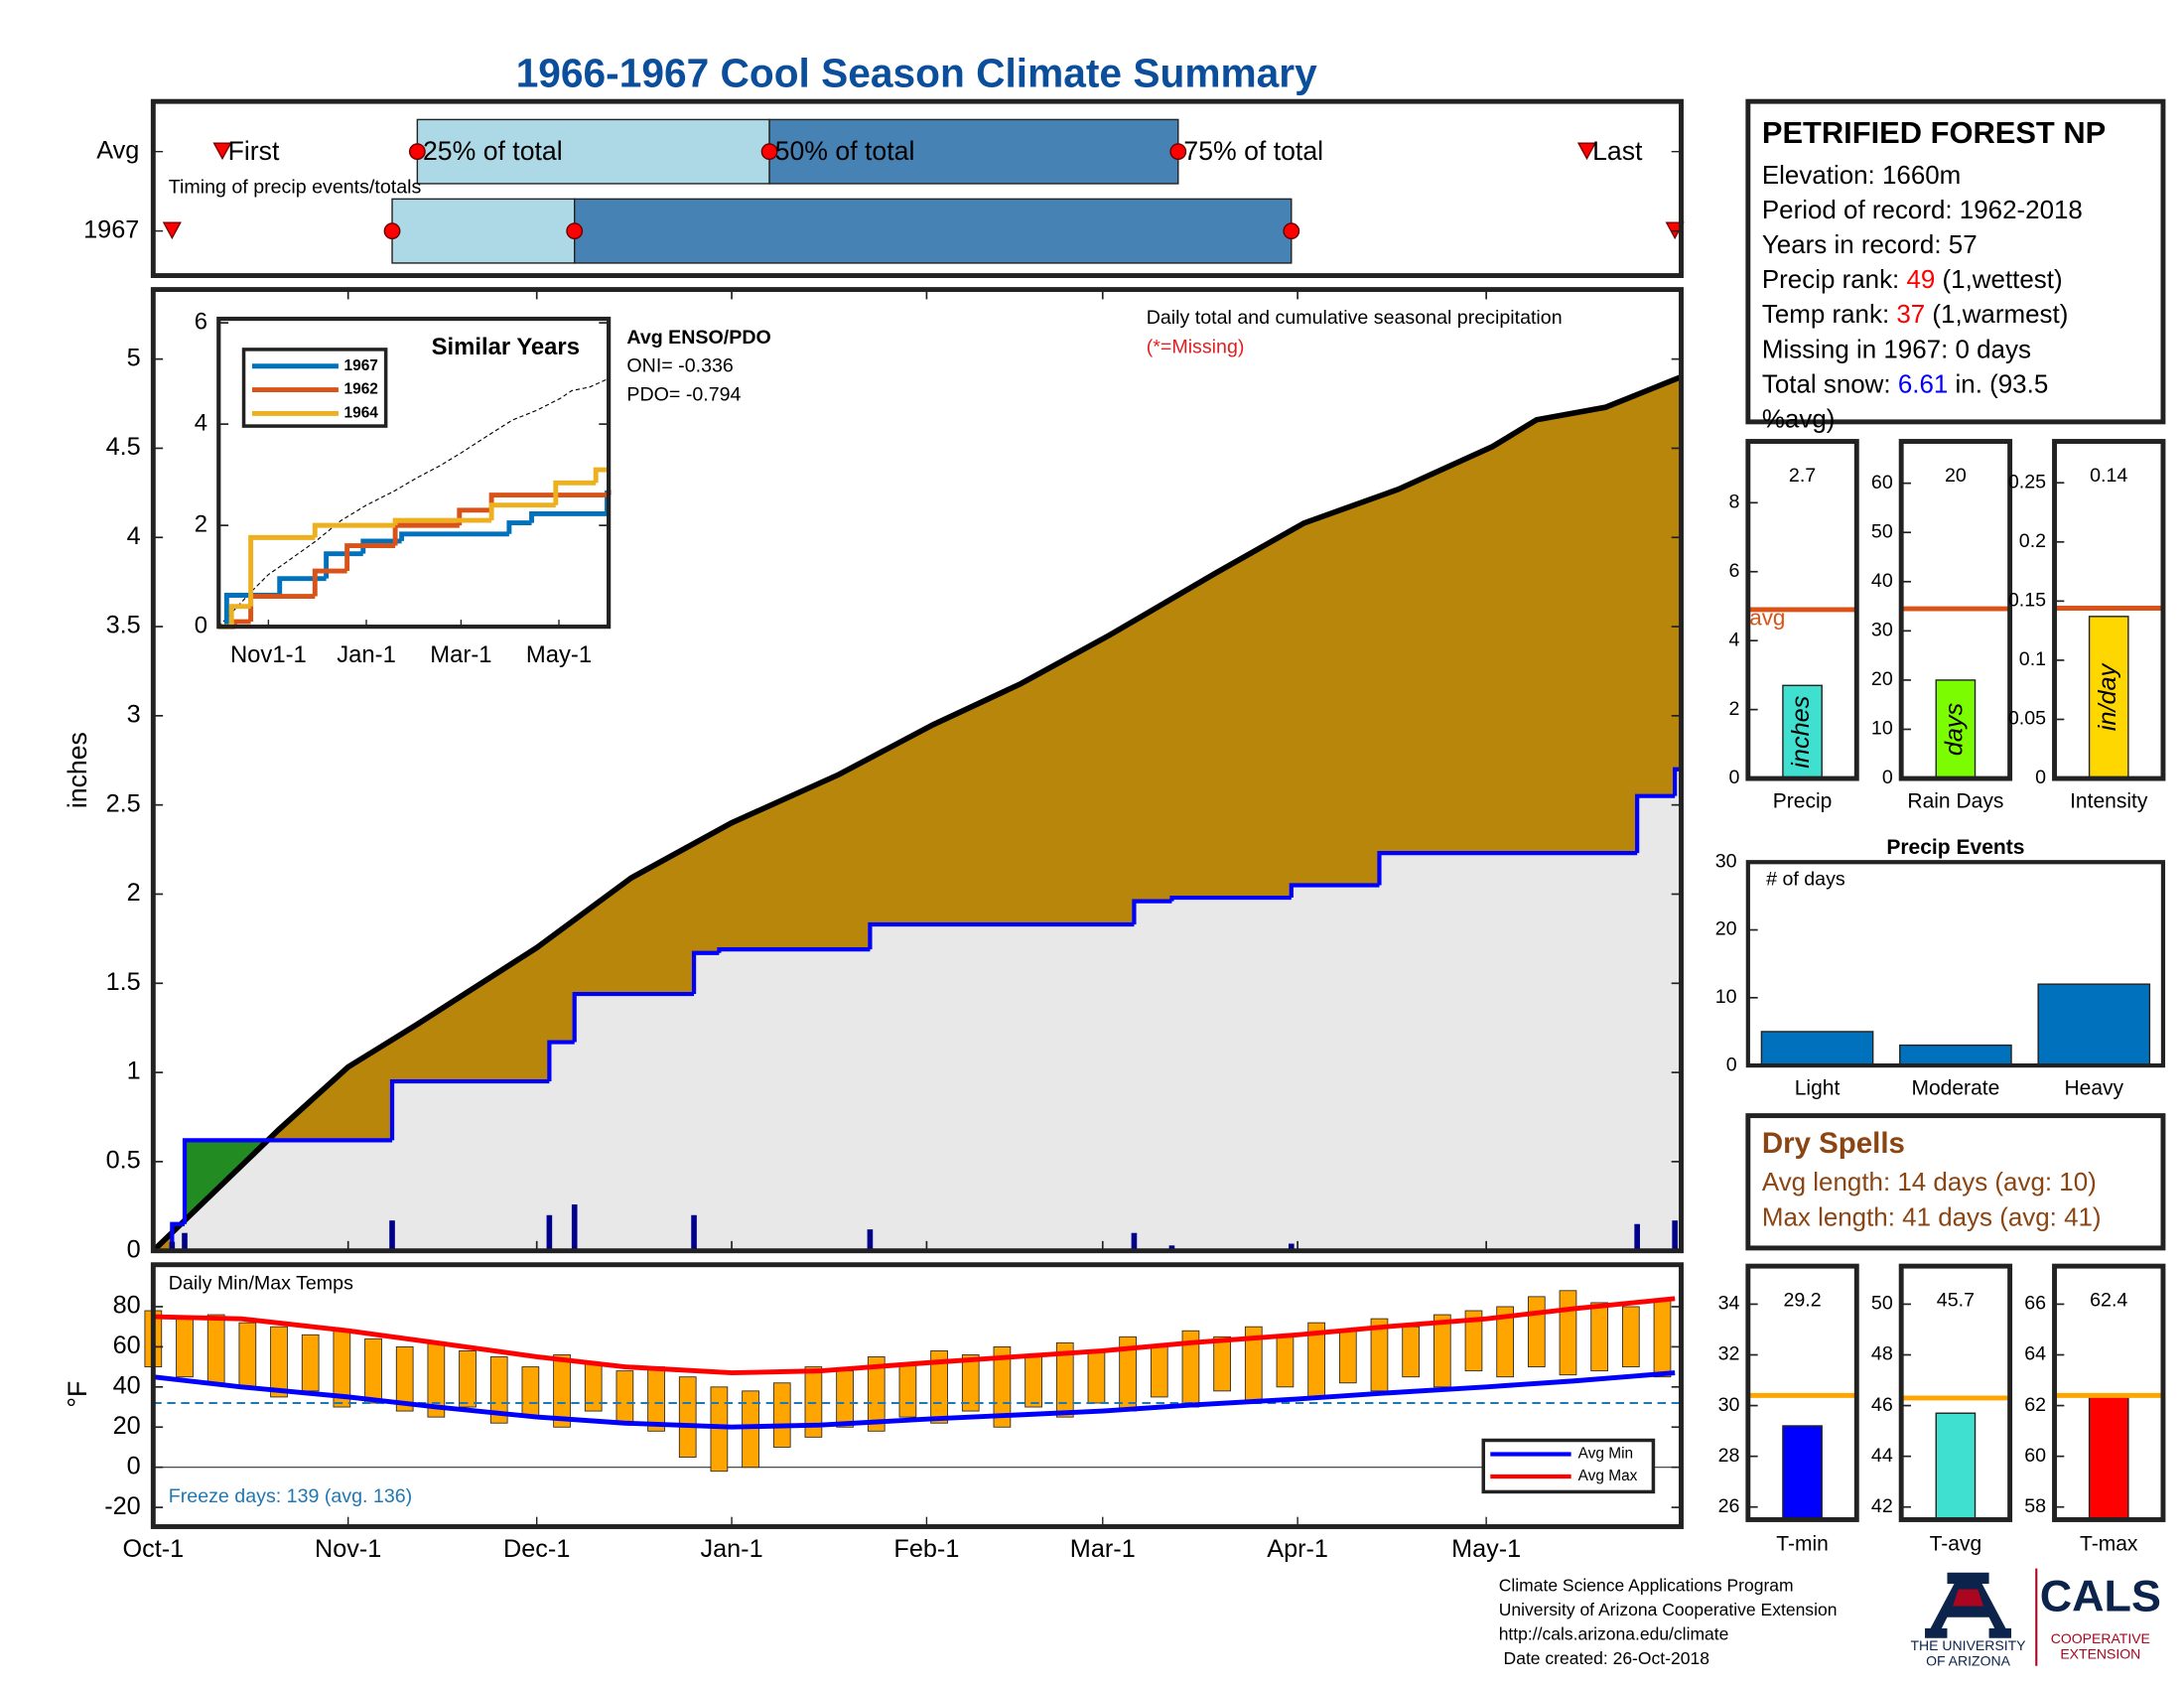  Describe the element at coordinates (1882, 729) in the screenshot. I see `y-tick-label: 10` at that location.